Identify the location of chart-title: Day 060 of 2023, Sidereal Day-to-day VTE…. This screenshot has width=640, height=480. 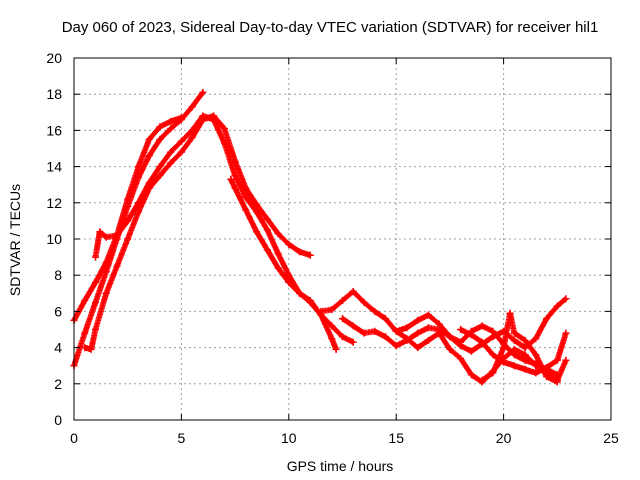
(330, 27).